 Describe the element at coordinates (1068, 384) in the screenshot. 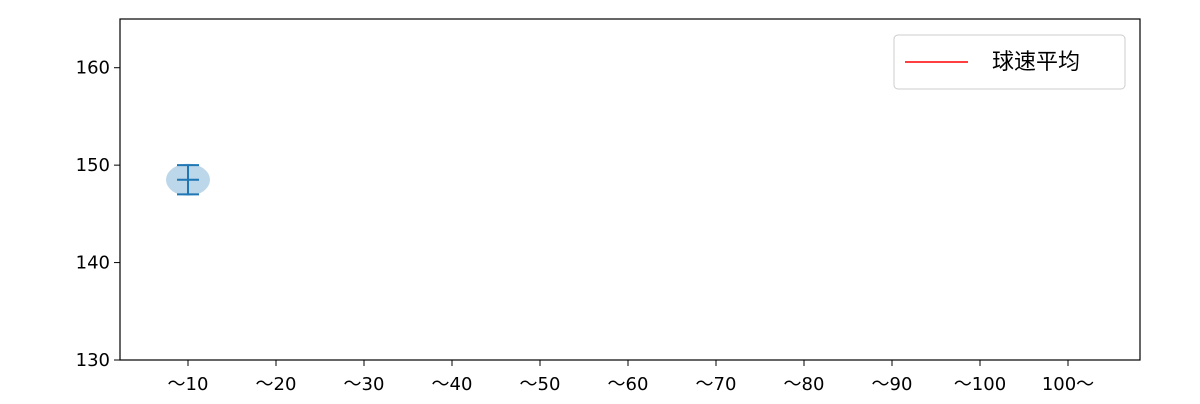

I see `x-tick-label: 100〜` at that location.